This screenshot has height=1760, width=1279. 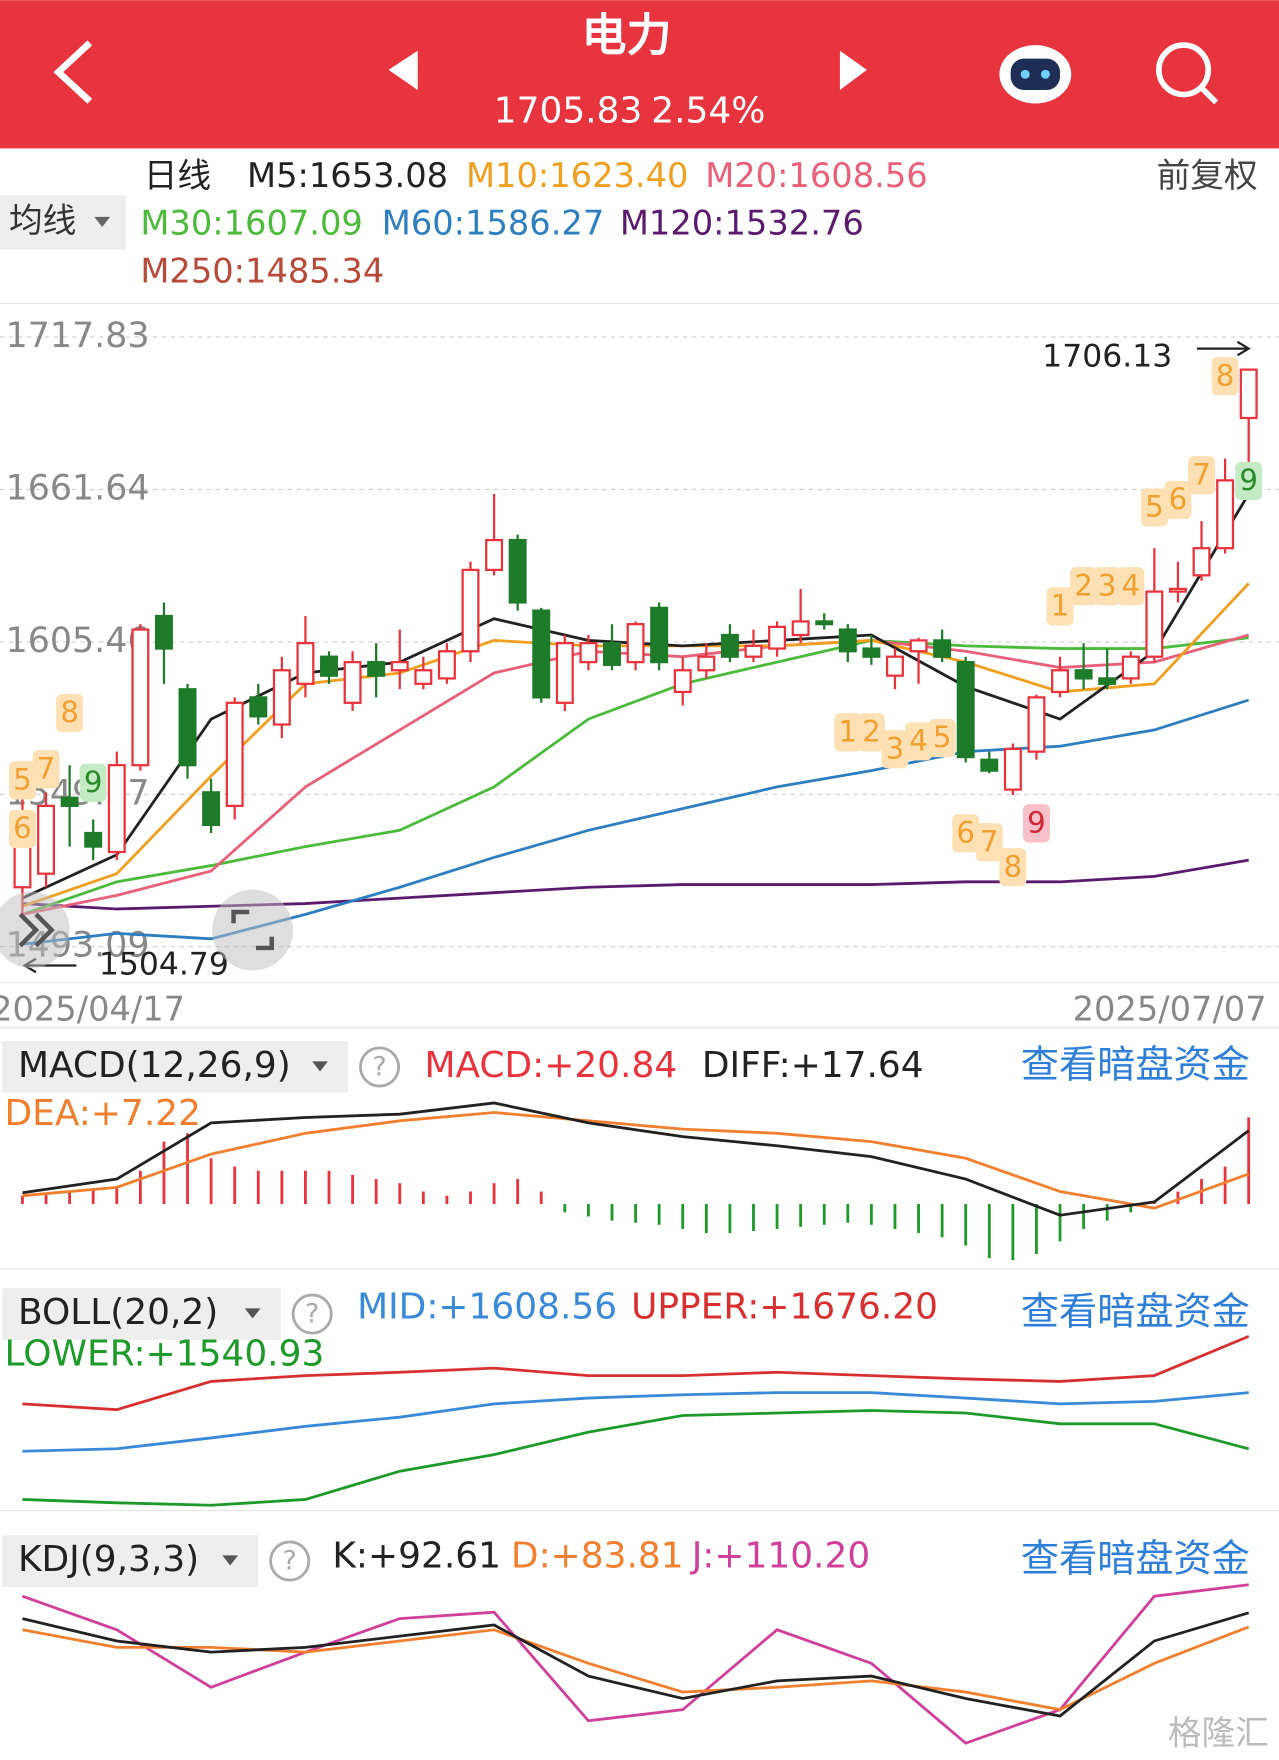 What do you see at coordinates (577, 175) in the screenshot?
I see `ma-legend: M10:1623.40` at bounding box center [577, 175].